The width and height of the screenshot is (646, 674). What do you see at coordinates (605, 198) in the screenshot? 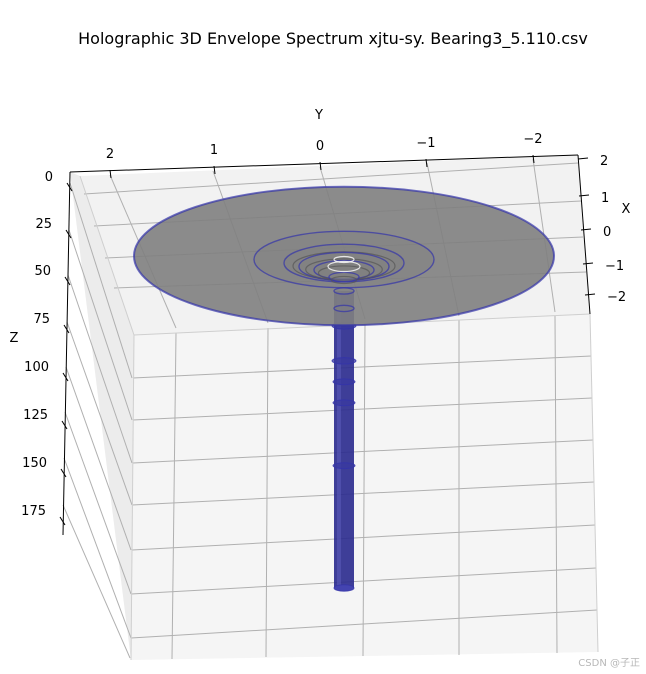
I see `x-tick-label: 1` at bounding box center [605, 198].